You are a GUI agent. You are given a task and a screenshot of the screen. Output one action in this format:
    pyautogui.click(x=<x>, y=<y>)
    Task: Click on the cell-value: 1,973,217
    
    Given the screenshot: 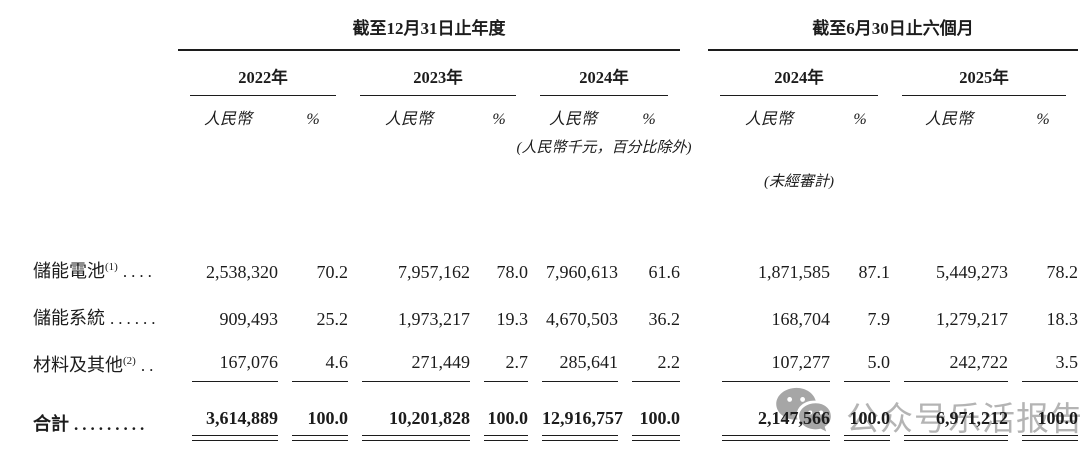 What is the action you would take?
    pyautogui.click(x=434, y=319)
    